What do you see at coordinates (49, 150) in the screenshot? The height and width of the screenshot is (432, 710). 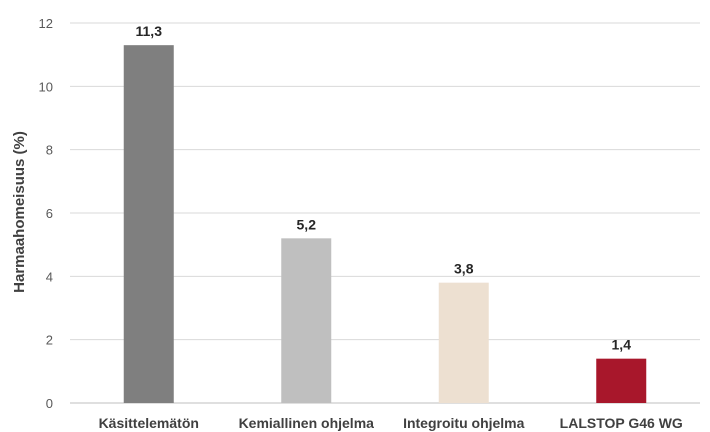 I see `y-tick-label: 8` at bounding box center [49, 150].